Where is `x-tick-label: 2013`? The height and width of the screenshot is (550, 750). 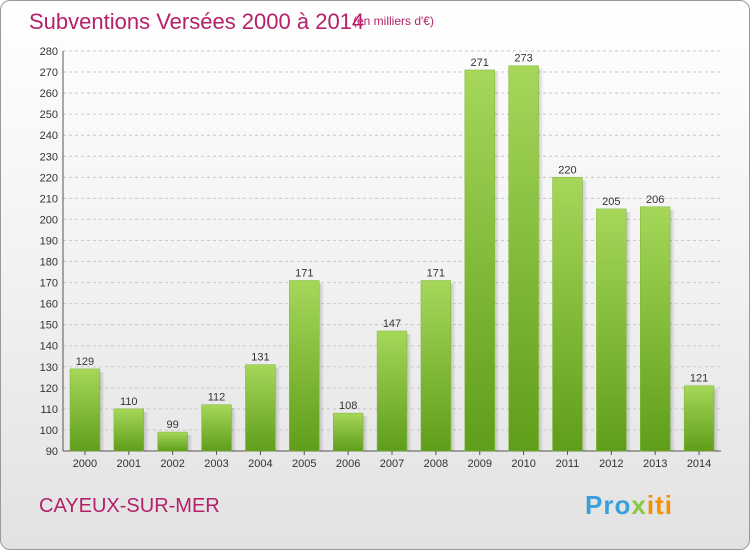 x-tick-label: 2013 is located at coordinates (655, 464).